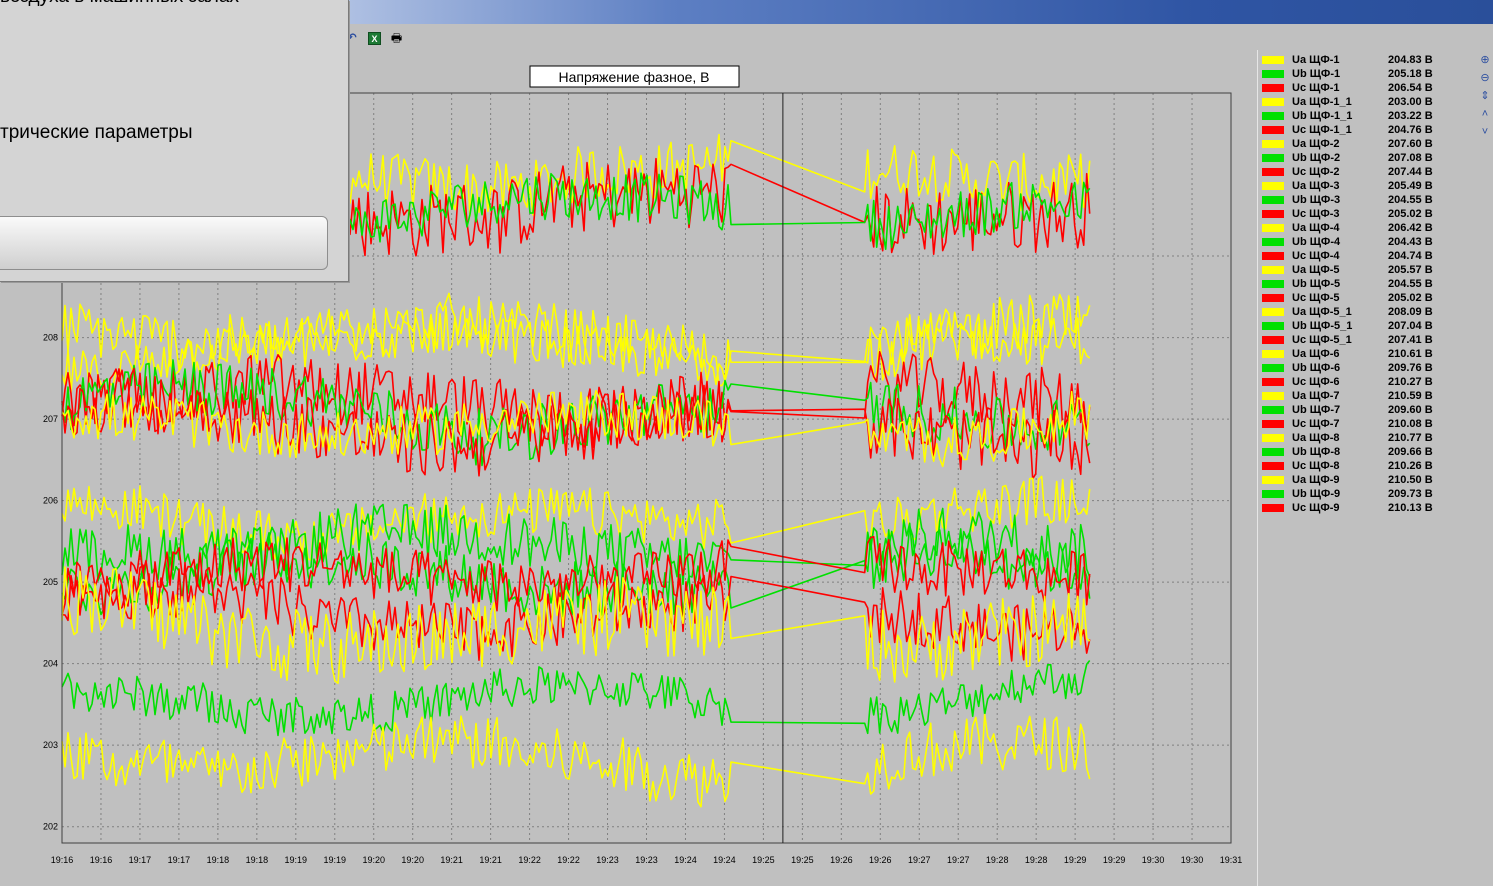 Image resolution: width=1493 pixels, height=886 pixels. Describe the element at coordinates (1365, 200) in the screenshot. I see `legend-item: Ub ЩФ-3 204.55 В` at that location.